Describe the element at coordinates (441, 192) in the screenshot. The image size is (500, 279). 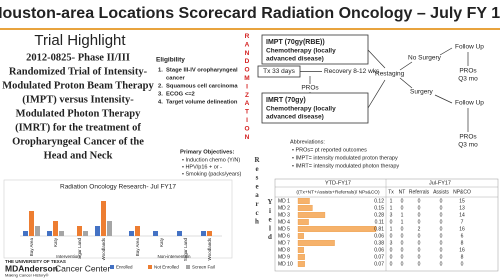
I see `column-header: Assists` at that location.